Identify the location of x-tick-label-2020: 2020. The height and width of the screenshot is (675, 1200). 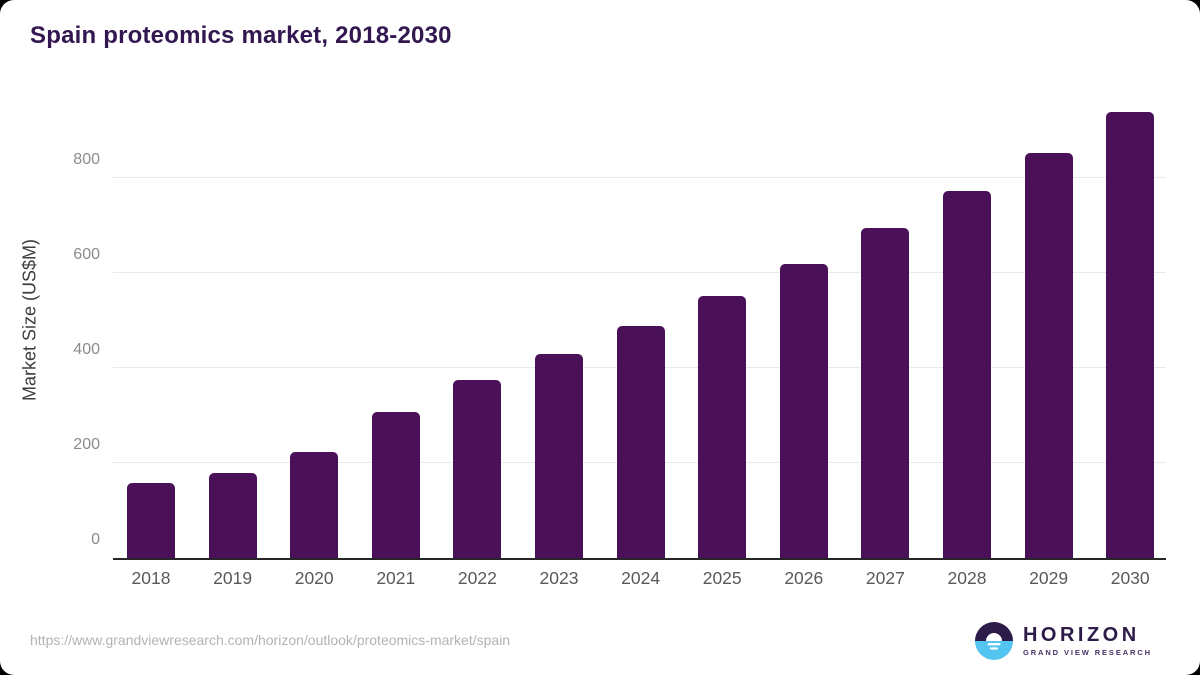
(314, 578).